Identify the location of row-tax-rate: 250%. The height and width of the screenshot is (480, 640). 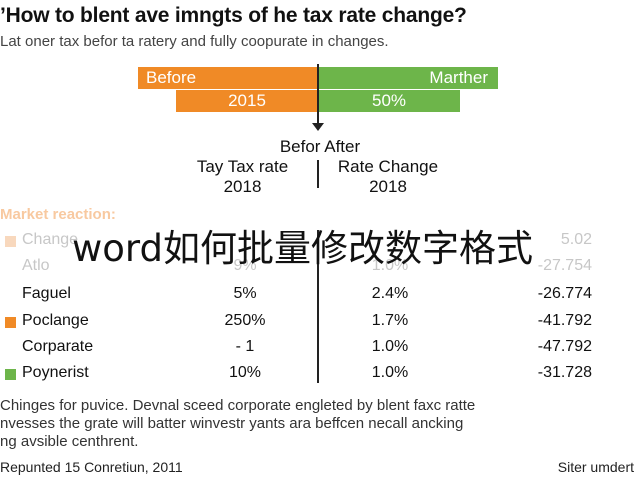
(245, 320).